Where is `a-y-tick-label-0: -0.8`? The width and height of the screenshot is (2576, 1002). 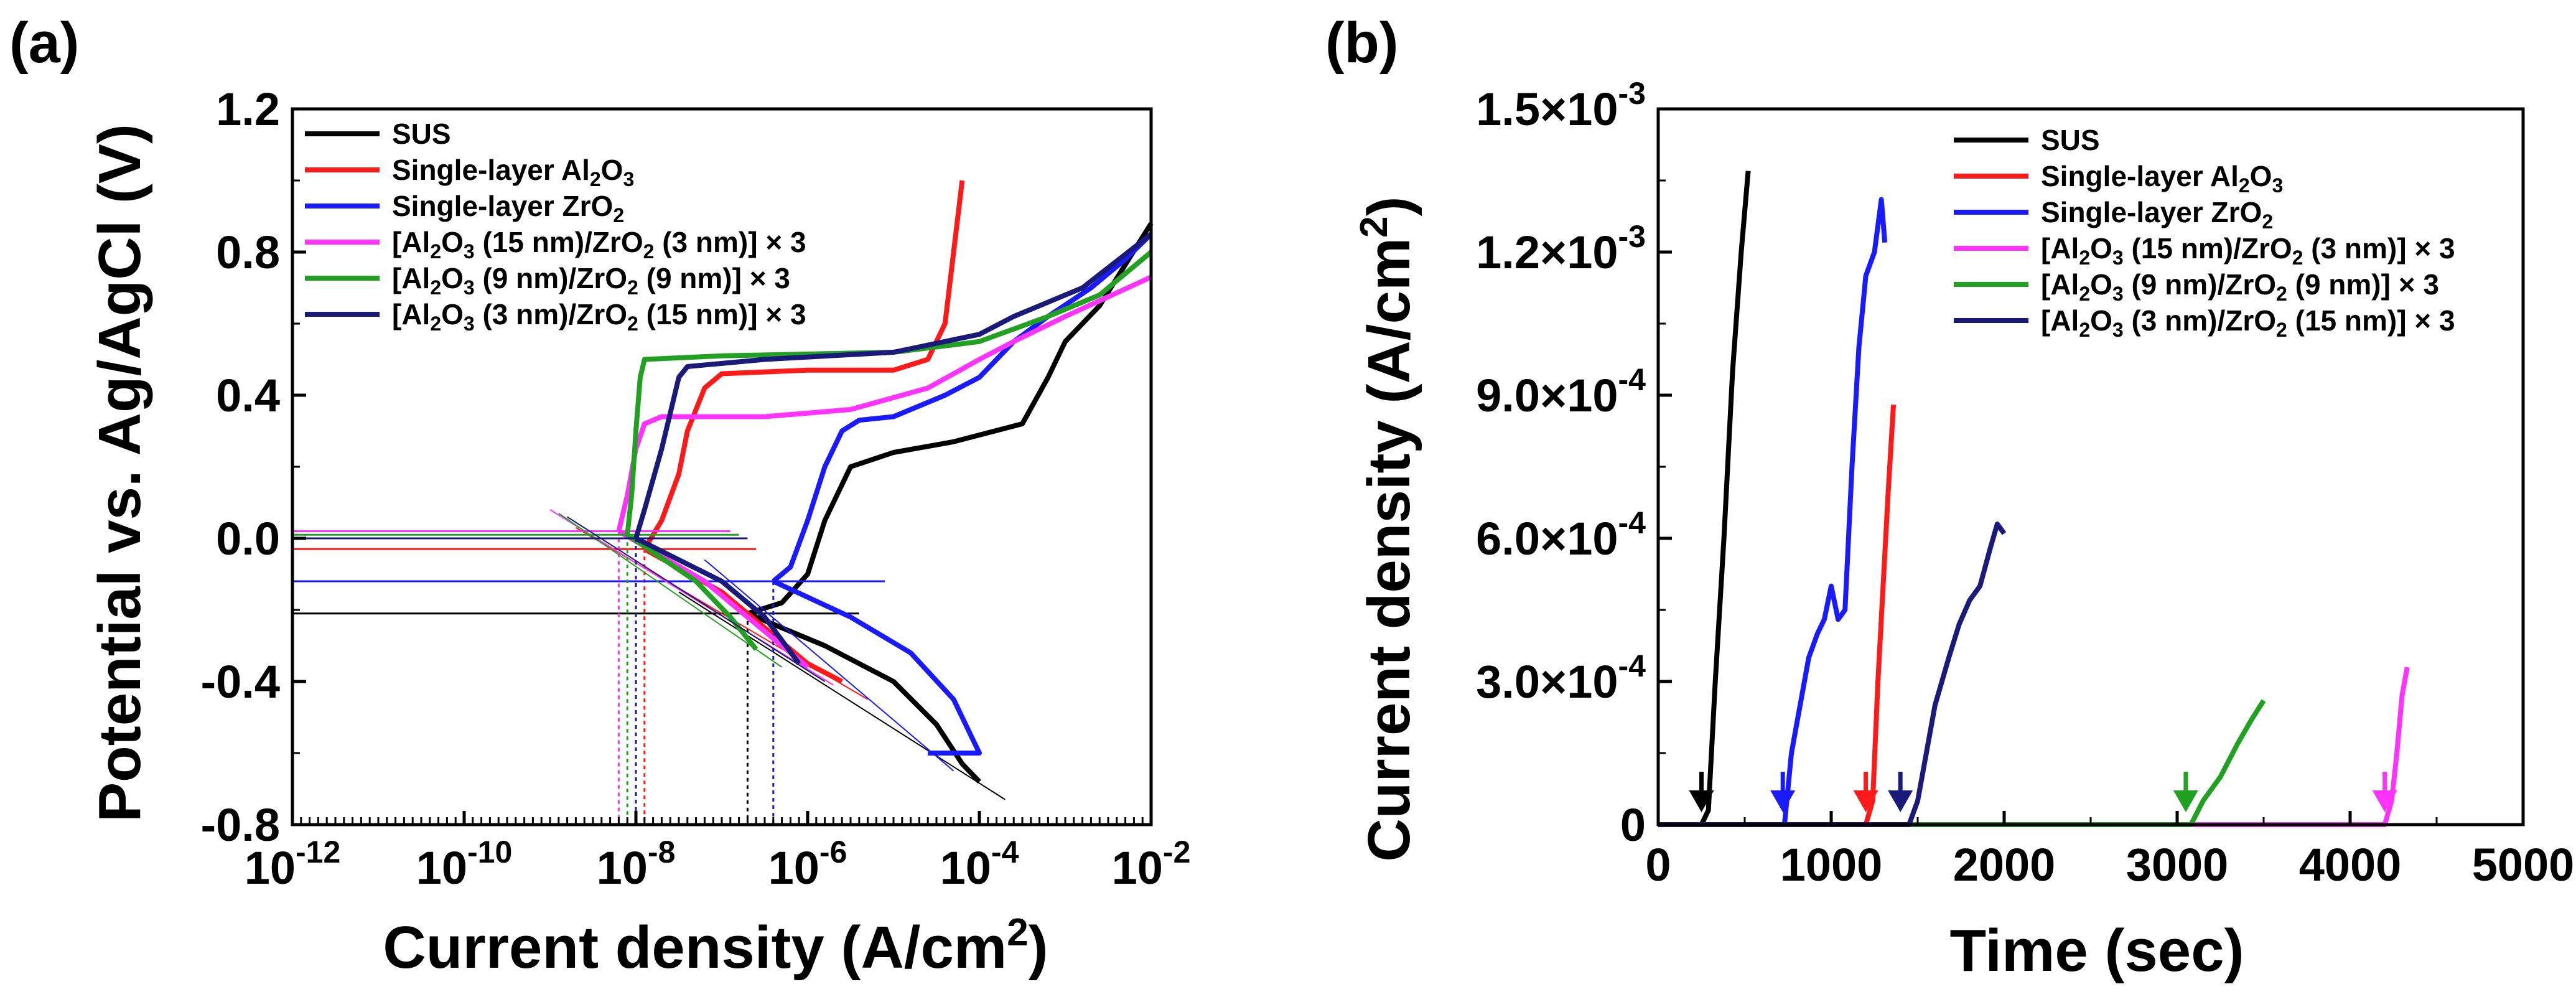
a-y-tick-label-0: -0.8 is located at coordinates (240, 825).